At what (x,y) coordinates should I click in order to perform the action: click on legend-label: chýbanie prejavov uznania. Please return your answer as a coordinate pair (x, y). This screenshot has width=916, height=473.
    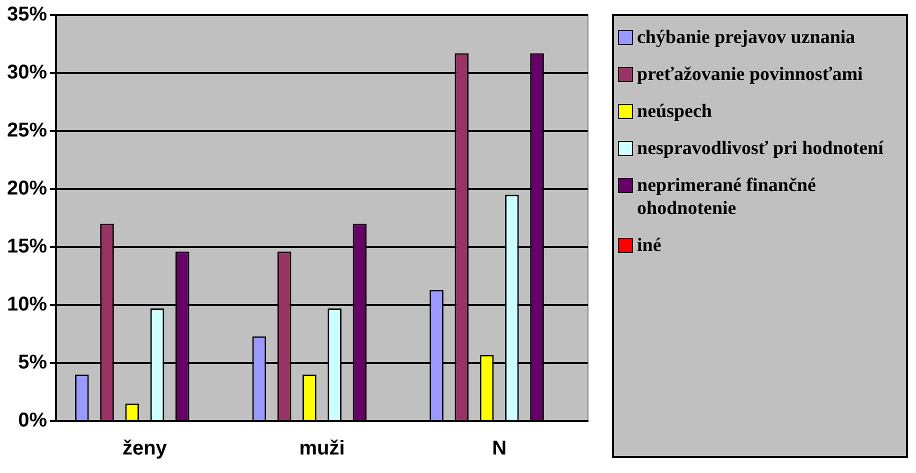
    Looking at the image, I should click on (746, 37).